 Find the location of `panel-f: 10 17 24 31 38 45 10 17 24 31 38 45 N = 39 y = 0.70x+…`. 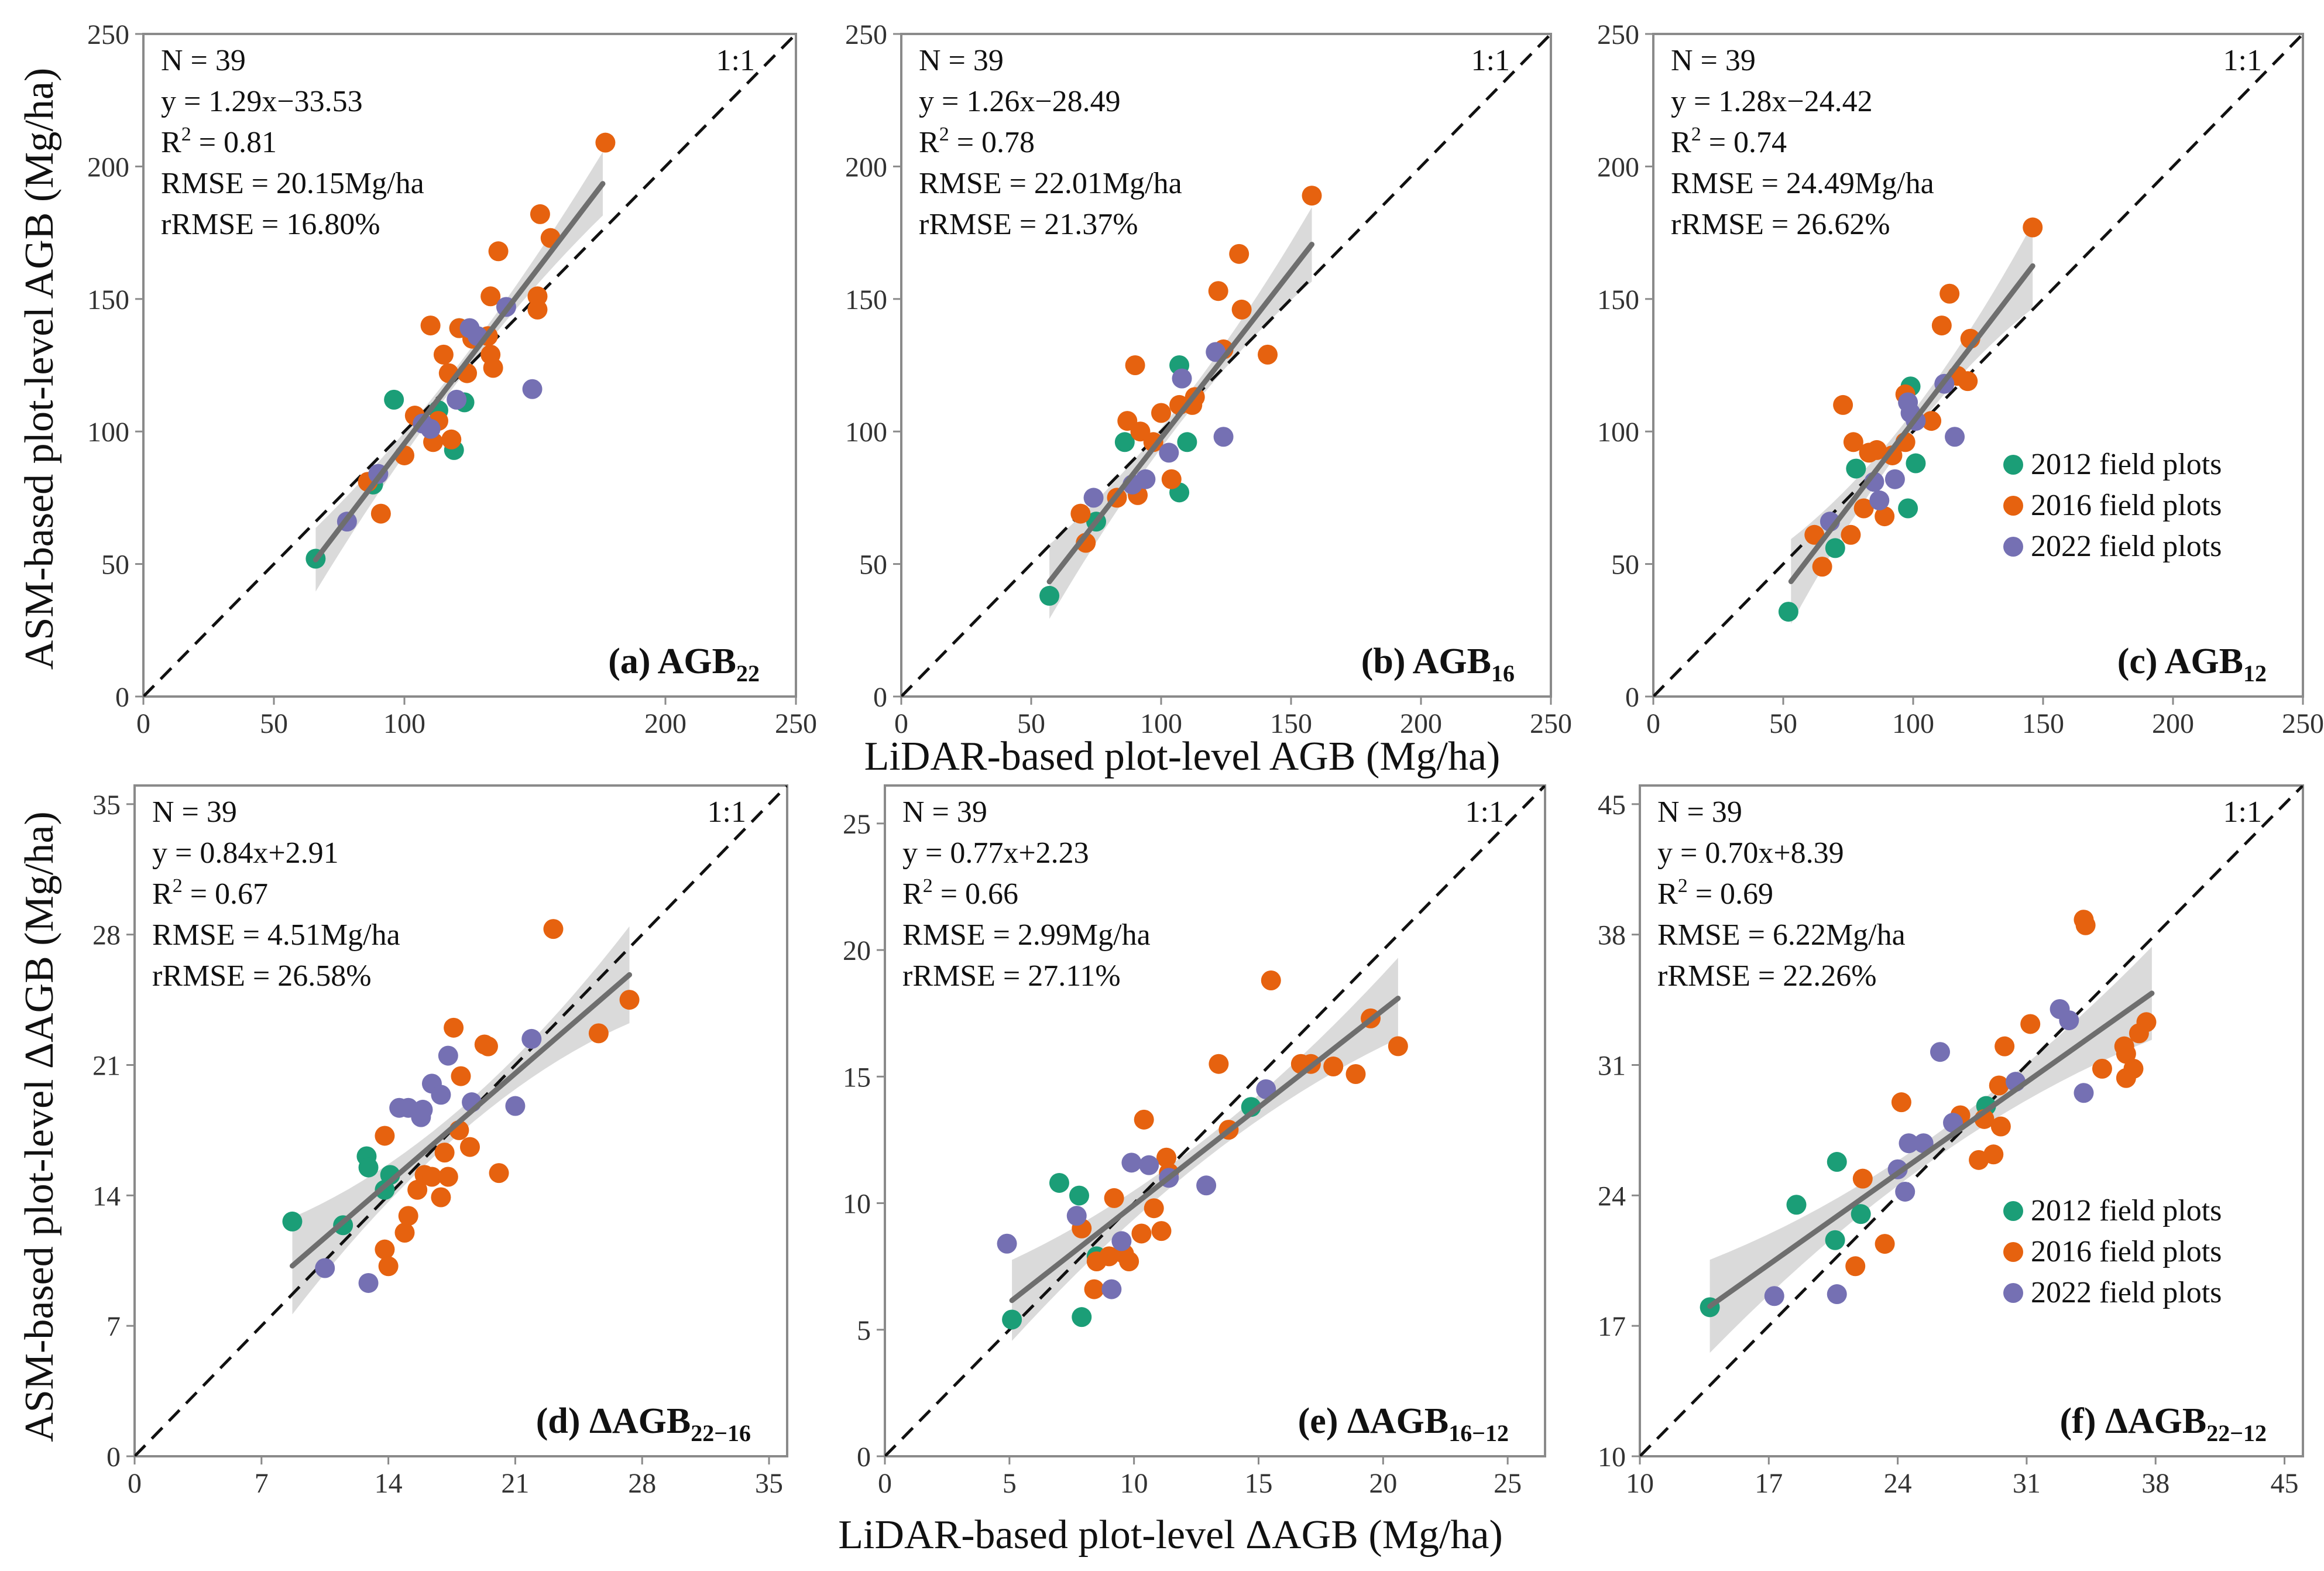

panel-f: 10 17 24 31 38 45 10 17 24 31 38 45 N = 39 y = 0.70x+… is located at coordinates (1951, 1141).